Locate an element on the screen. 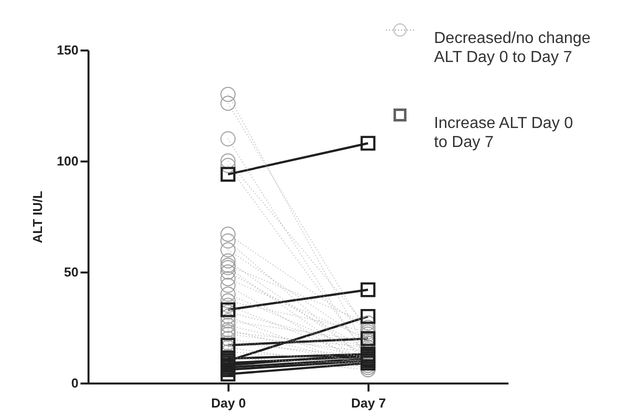  y-tick-label: 0 is located at coordinates (74, 383).